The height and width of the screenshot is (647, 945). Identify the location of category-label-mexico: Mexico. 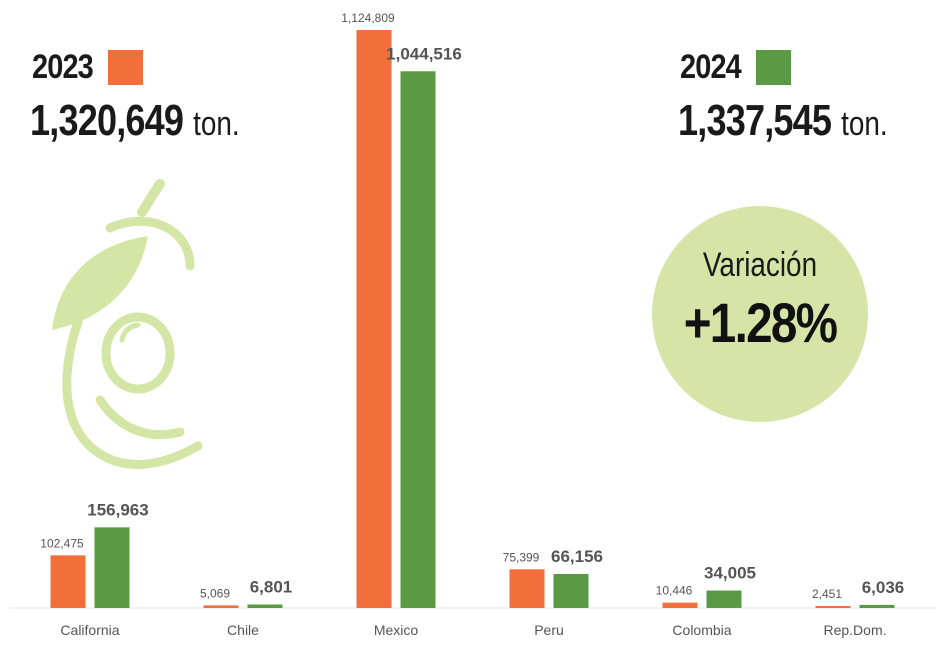
(396, 630).